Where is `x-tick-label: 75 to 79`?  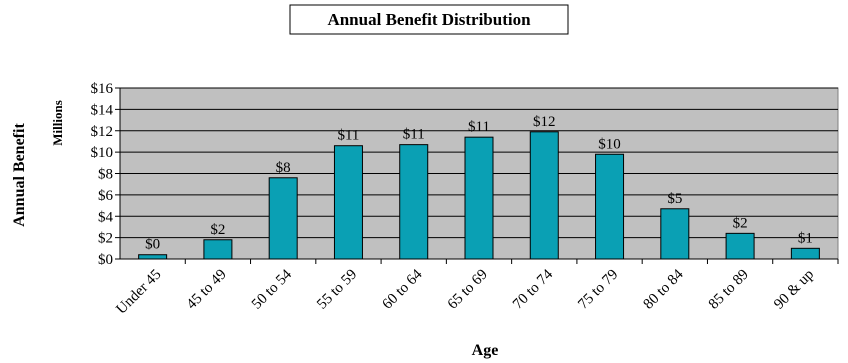 x-tick-label: 75 to 79 is located at coordinates (598, 290).